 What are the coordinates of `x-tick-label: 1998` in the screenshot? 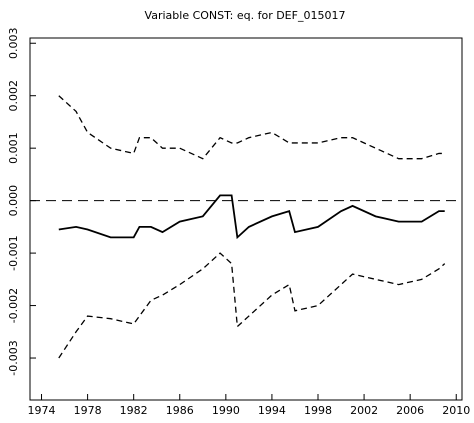 It's located at (318, 410).